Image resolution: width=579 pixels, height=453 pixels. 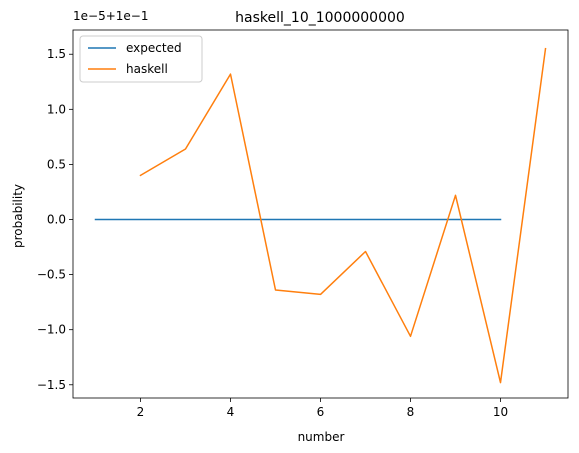 What do you see at coordinates (56, 164) in the screenshot?
I see `y-tick-label: 0.5` at bounding box center [56, 164].